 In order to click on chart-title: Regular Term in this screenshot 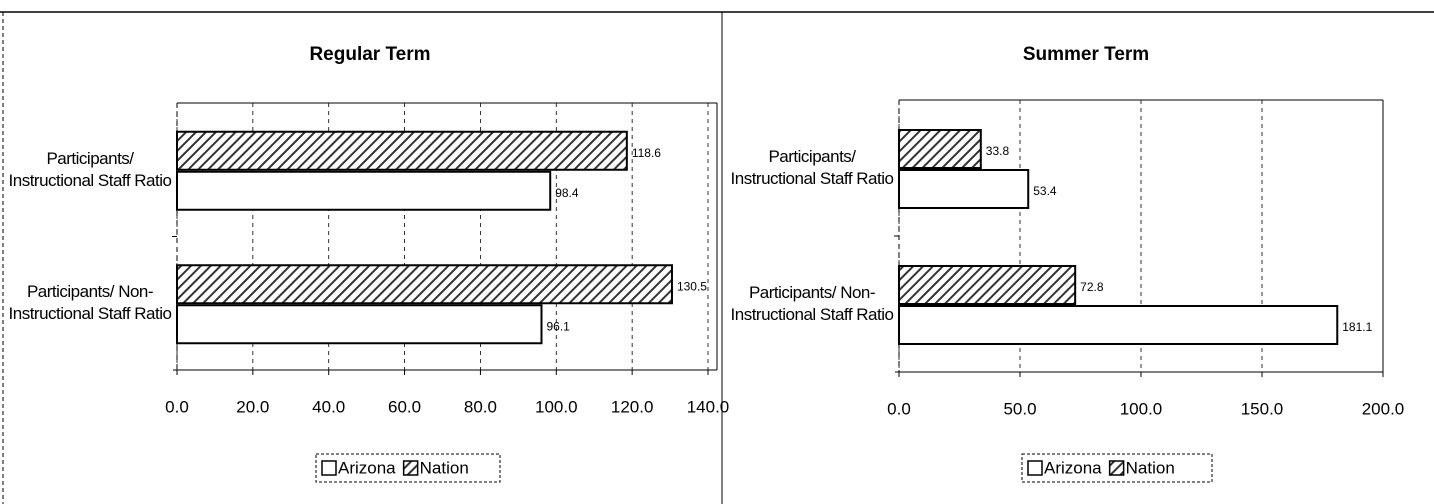, I will do `click(369, 54)`.